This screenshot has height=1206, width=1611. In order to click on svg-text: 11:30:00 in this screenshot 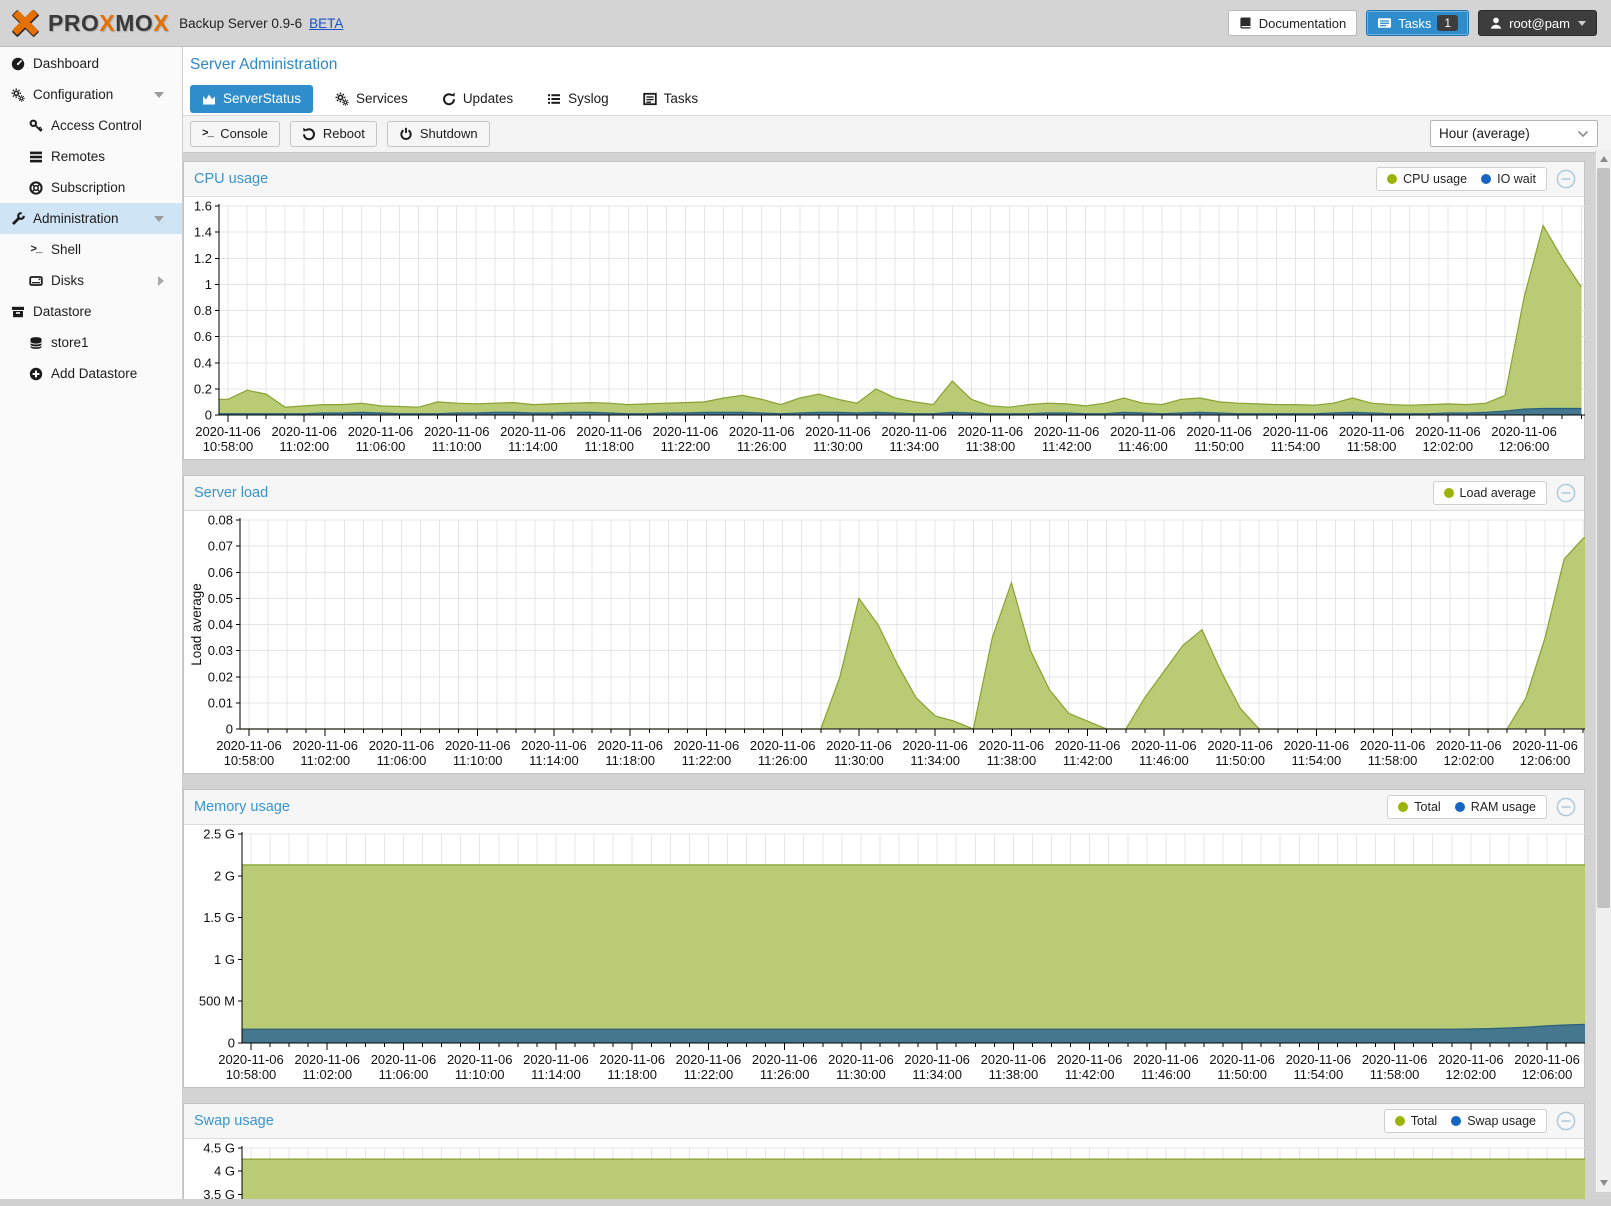, I will do `click(838, 446)`.